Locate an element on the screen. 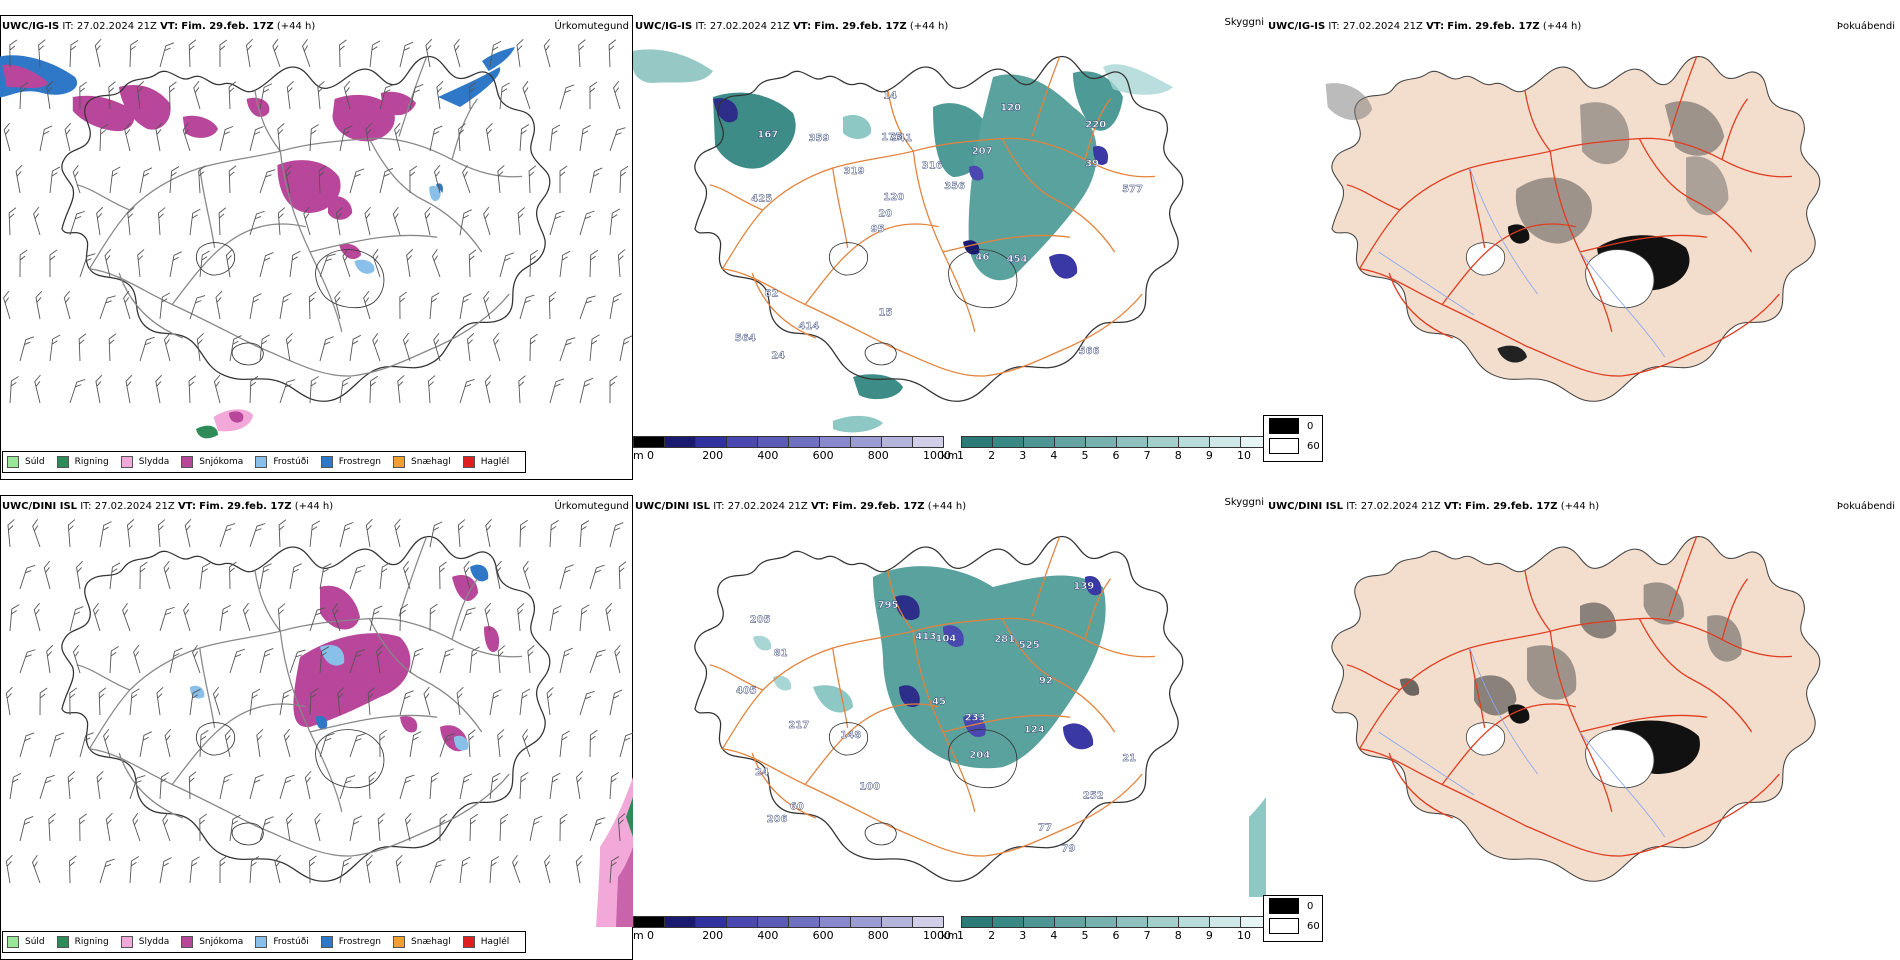 The width and height of the screenshot is (1900, 960). visibility-value-label: 217 is located at coordinates (798, 725).